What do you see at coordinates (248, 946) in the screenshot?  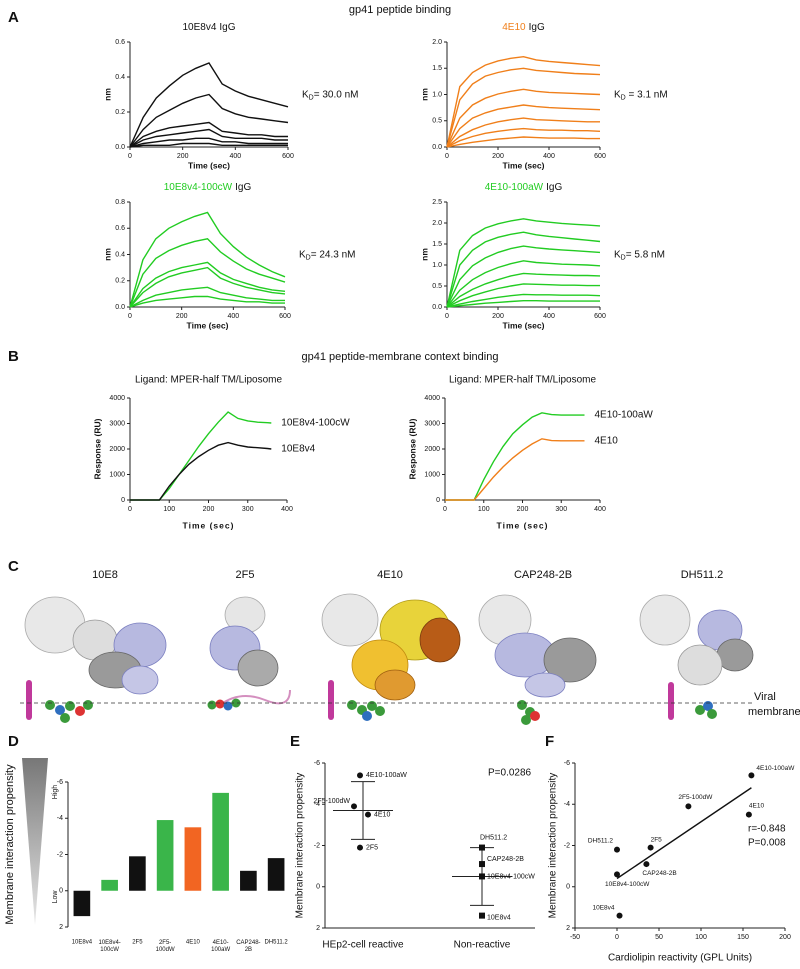 I see `x-tick-label: CAP248-2B` at bounding box center [248, 946].